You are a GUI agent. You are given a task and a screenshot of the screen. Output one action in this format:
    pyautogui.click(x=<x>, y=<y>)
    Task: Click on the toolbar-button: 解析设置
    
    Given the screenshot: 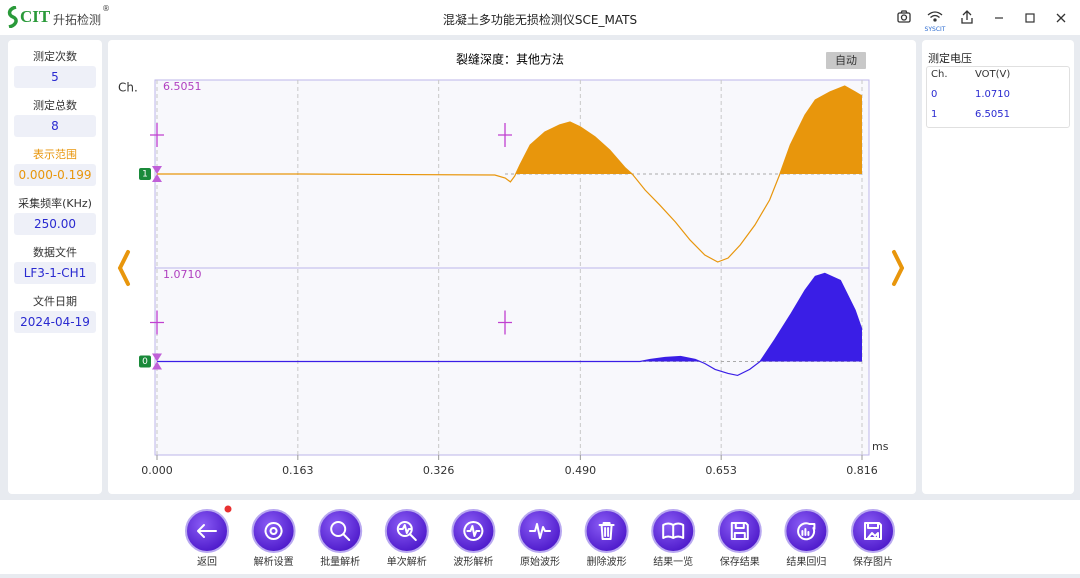 What is the action you would take?
    pyautogui.click(x=273, y=538)
    